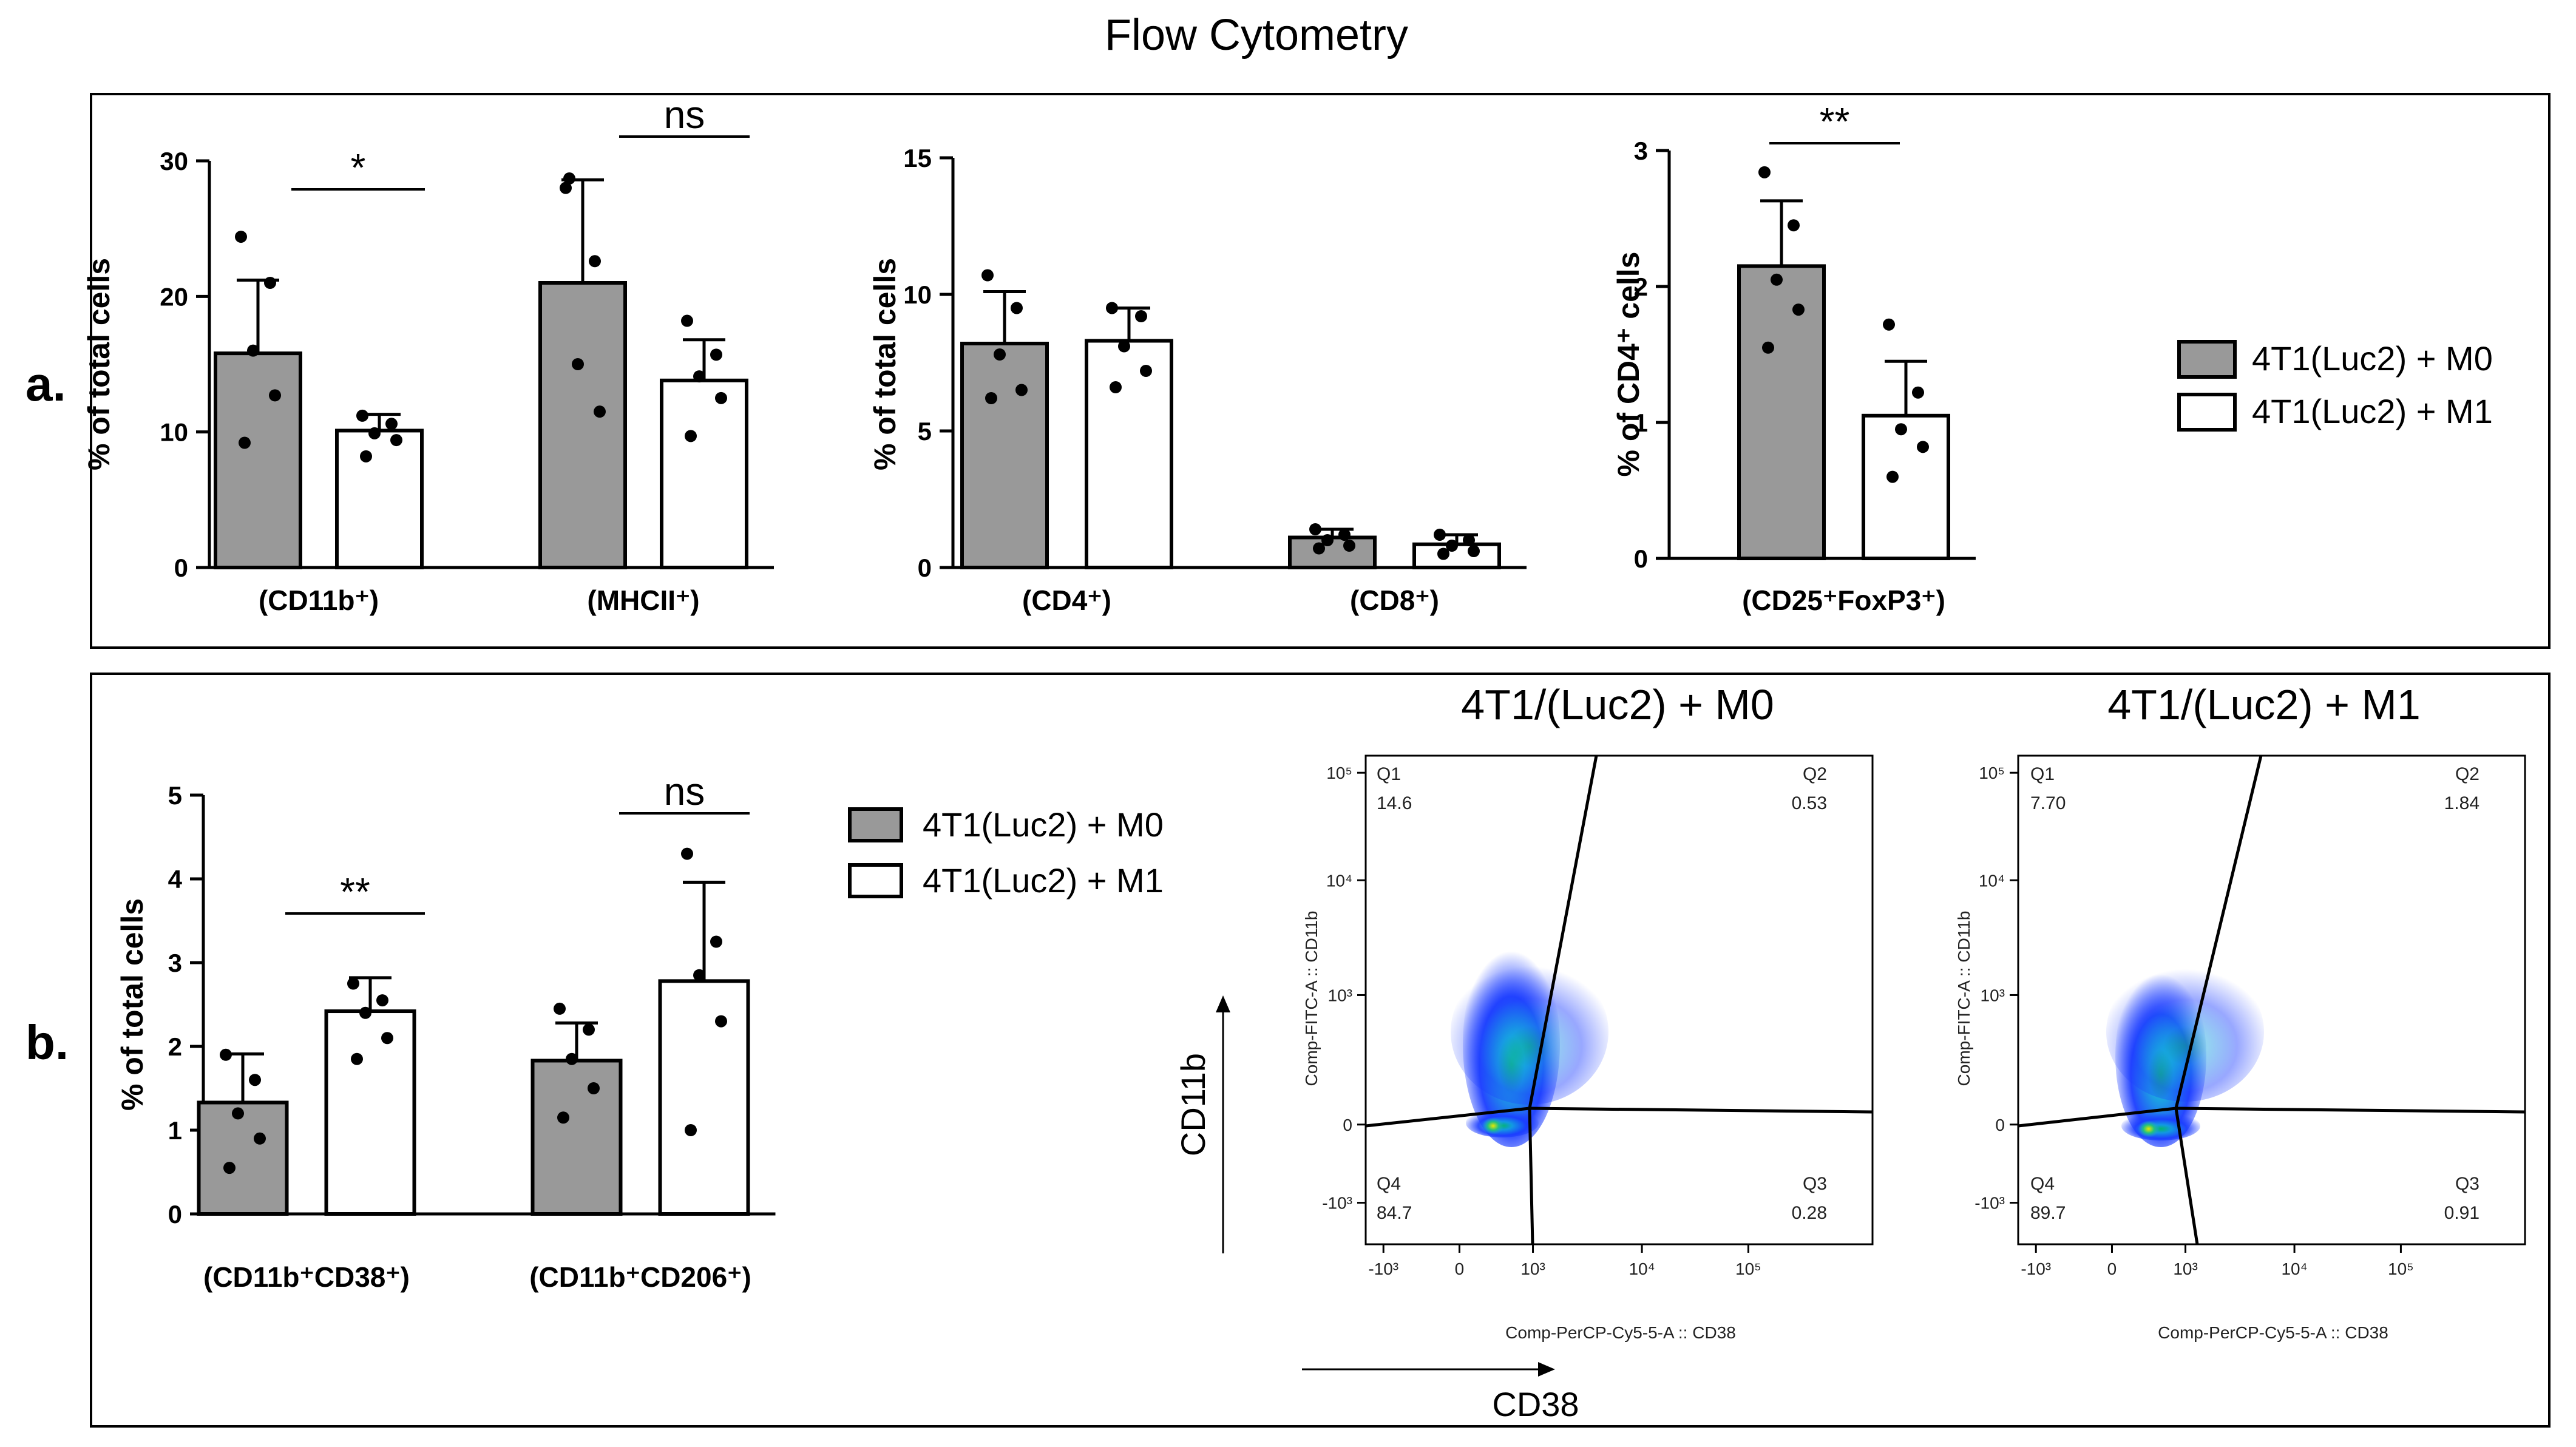 This screenshot has width=2576, height=1447. I want to click on quadrant-name: Q2, so click(1815, 774).